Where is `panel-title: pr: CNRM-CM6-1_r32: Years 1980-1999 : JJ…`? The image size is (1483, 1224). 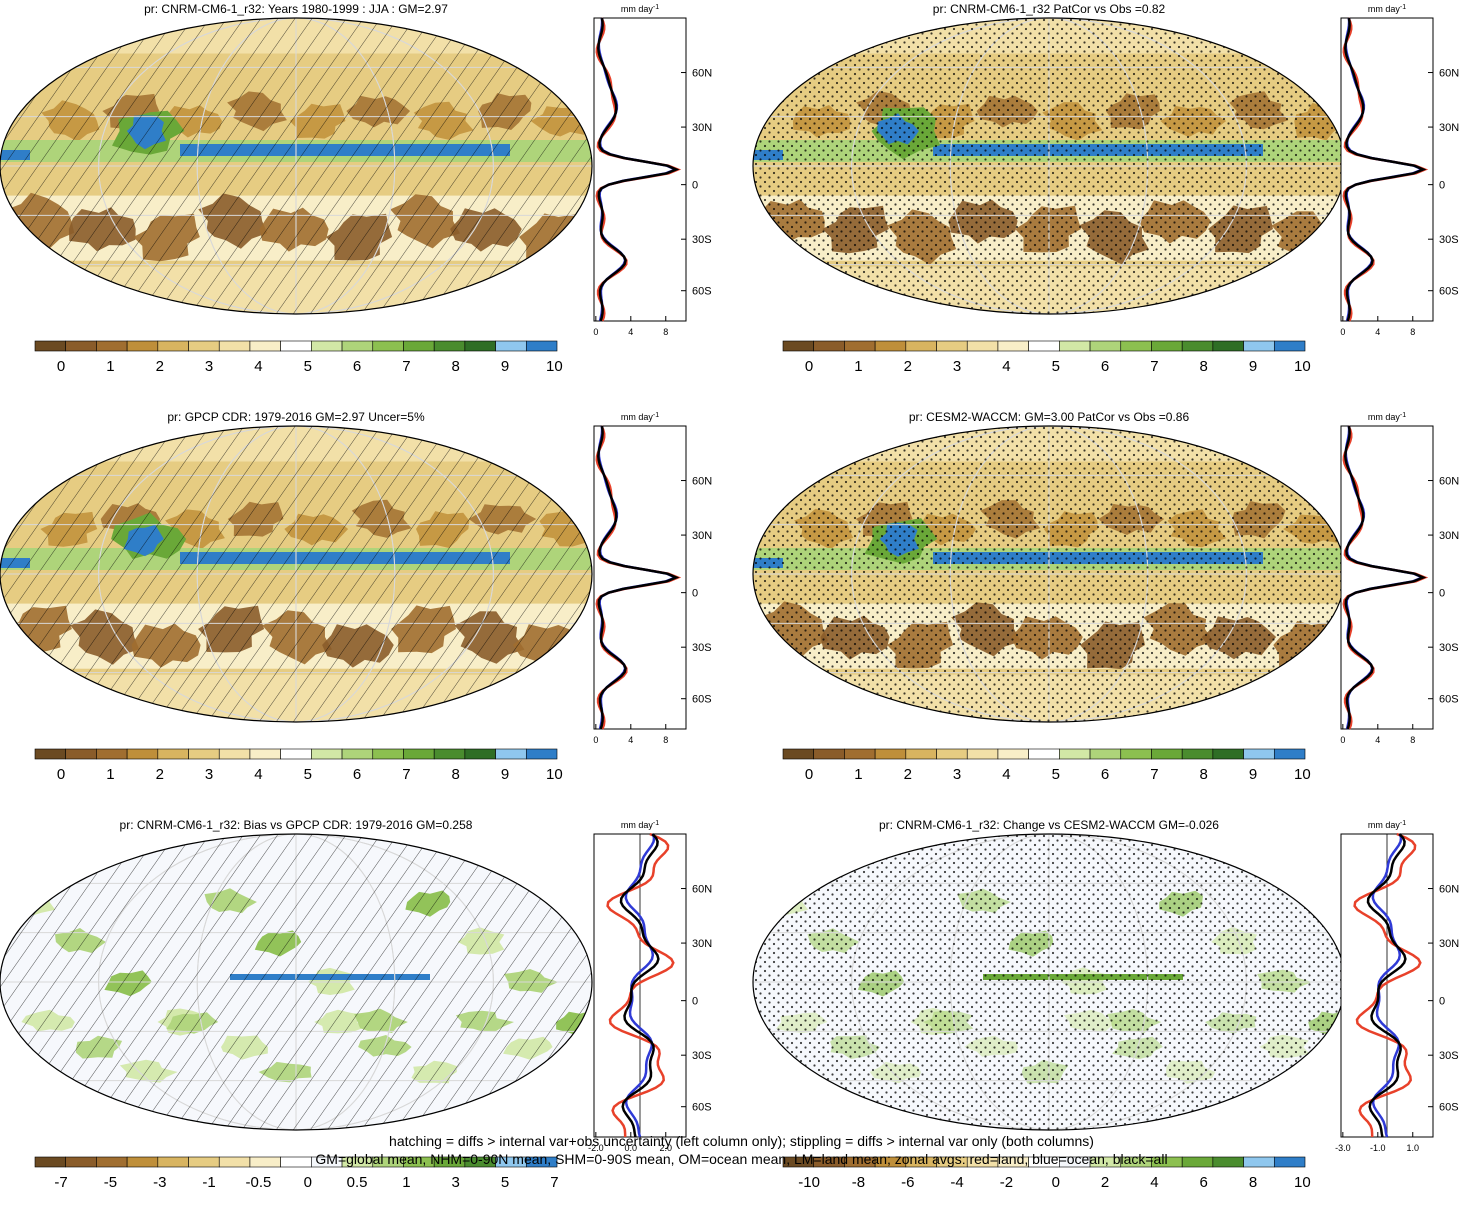
panel-title: pr: CNRM-CM6-1_r32: Years 1980-1999 : JJ… is located at coordinates (296, 9).